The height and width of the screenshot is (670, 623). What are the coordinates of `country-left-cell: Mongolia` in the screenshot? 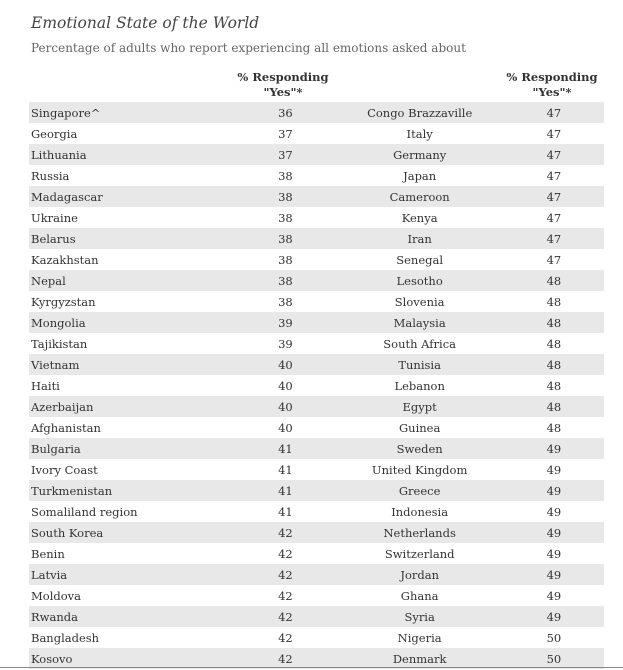 It's located at (132, 322).